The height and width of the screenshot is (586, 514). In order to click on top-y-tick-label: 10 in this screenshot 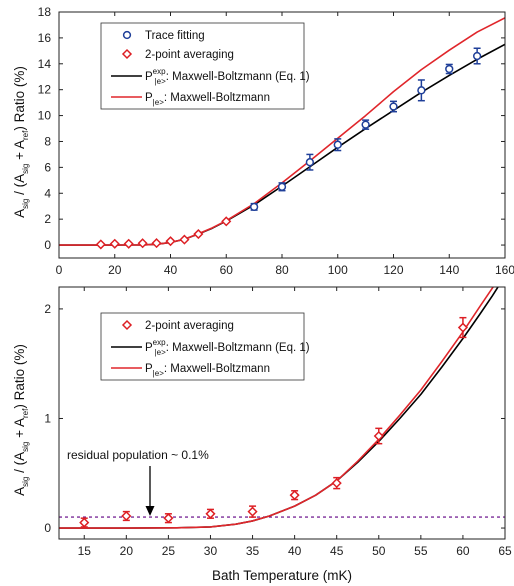, I will do `click(45, 116)`.